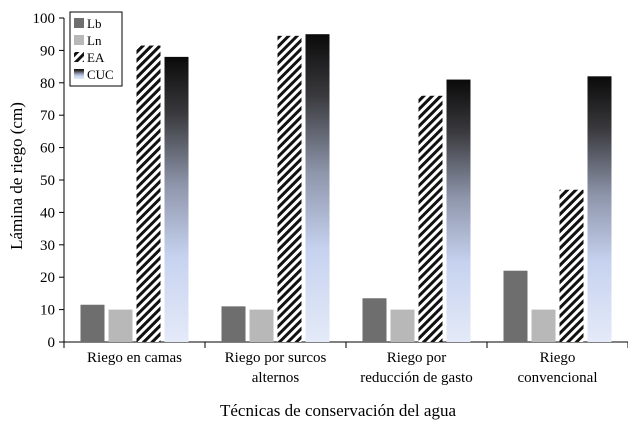 Image resolution: width=628 pixels, height=423 pixels. I want to click on legend-label-cuc: CUC, so click(100, 74).